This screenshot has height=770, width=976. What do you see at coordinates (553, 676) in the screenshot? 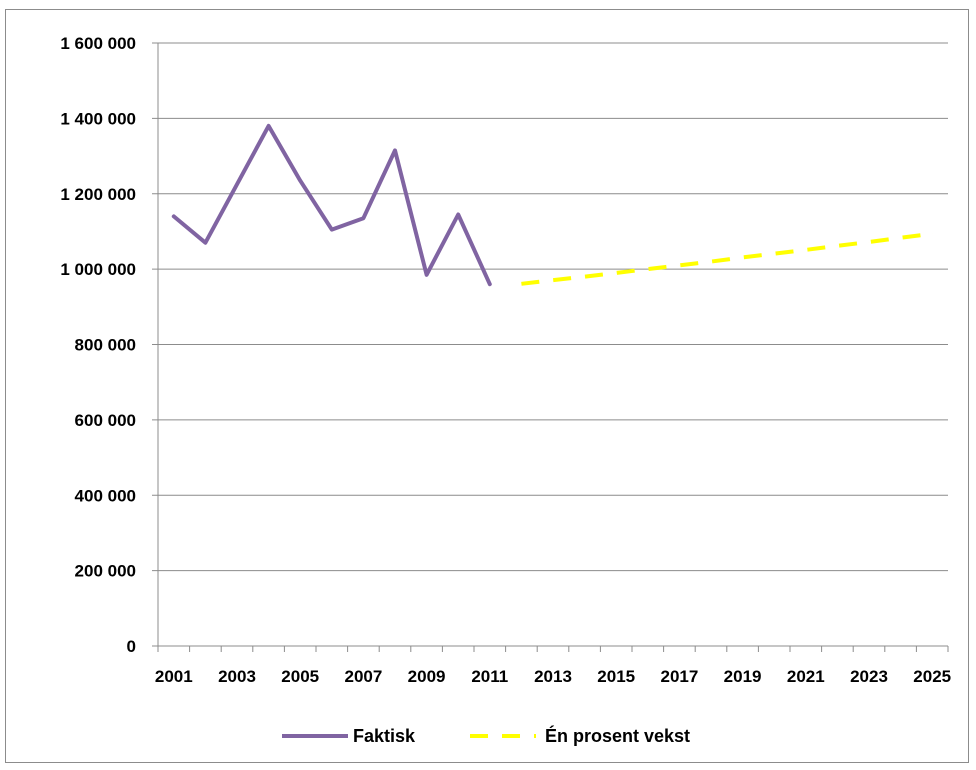
I see `x-tick-label: 2013` at bounding box center [553, 676].